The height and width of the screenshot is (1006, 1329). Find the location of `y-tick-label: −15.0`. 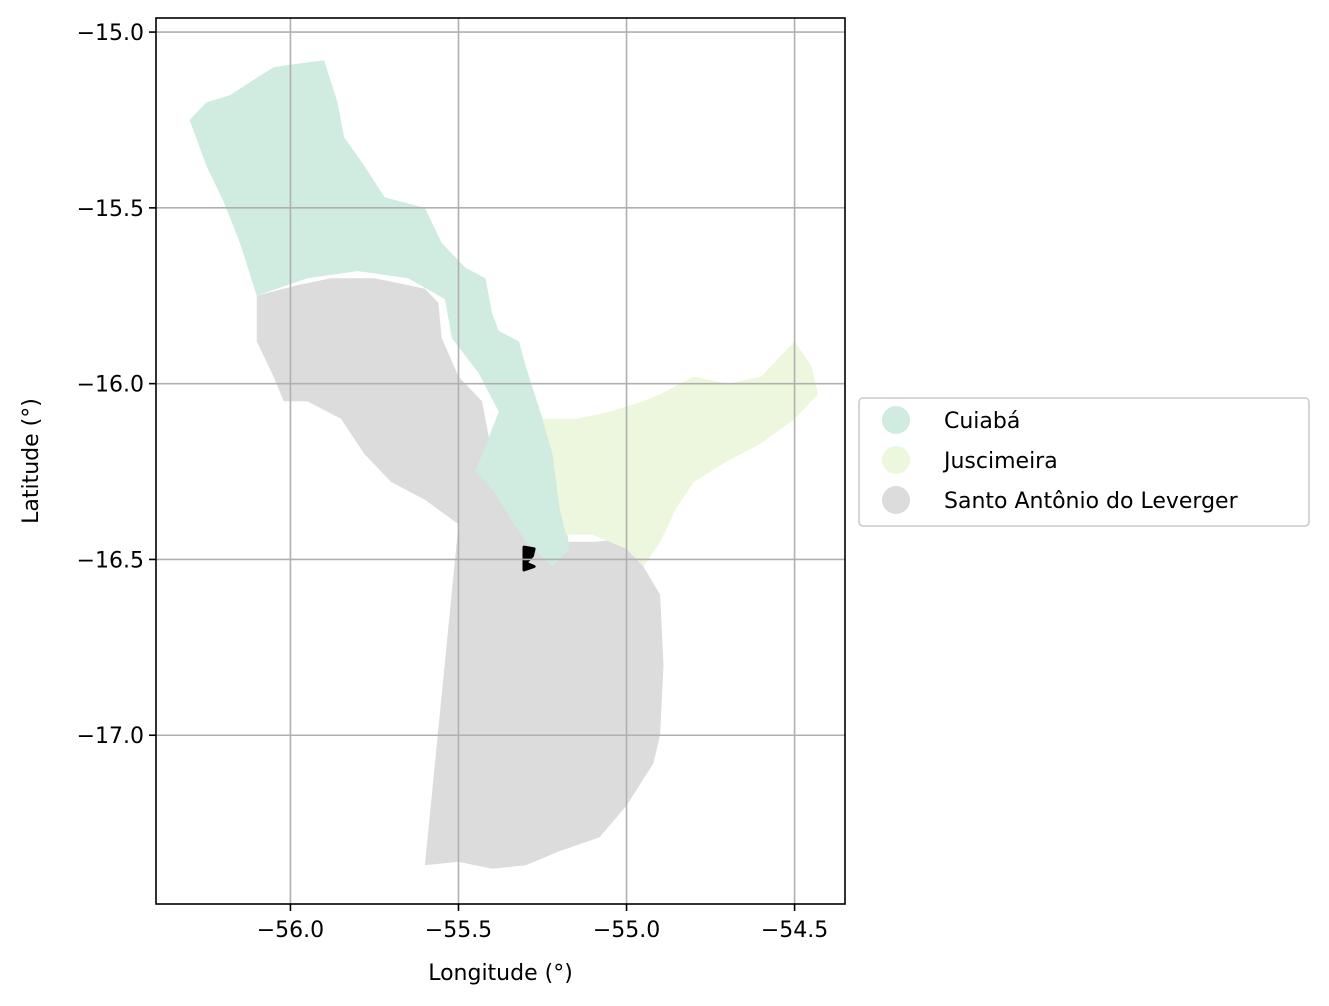

y-tick-label: −15.0 is located at coordinates (110, 33).